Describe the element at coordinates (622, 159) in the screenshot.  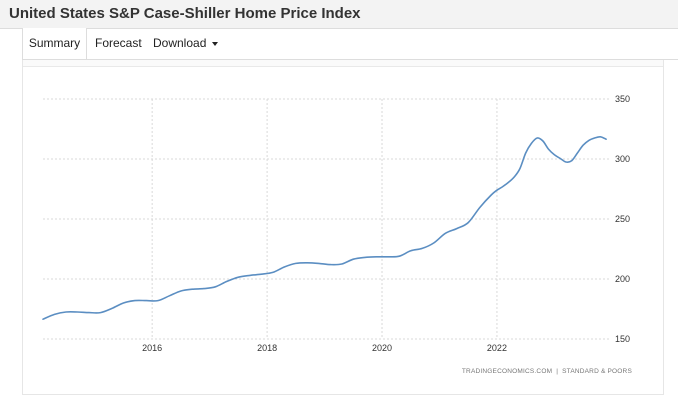
I see `y-tick-label-3: 300` at that location.